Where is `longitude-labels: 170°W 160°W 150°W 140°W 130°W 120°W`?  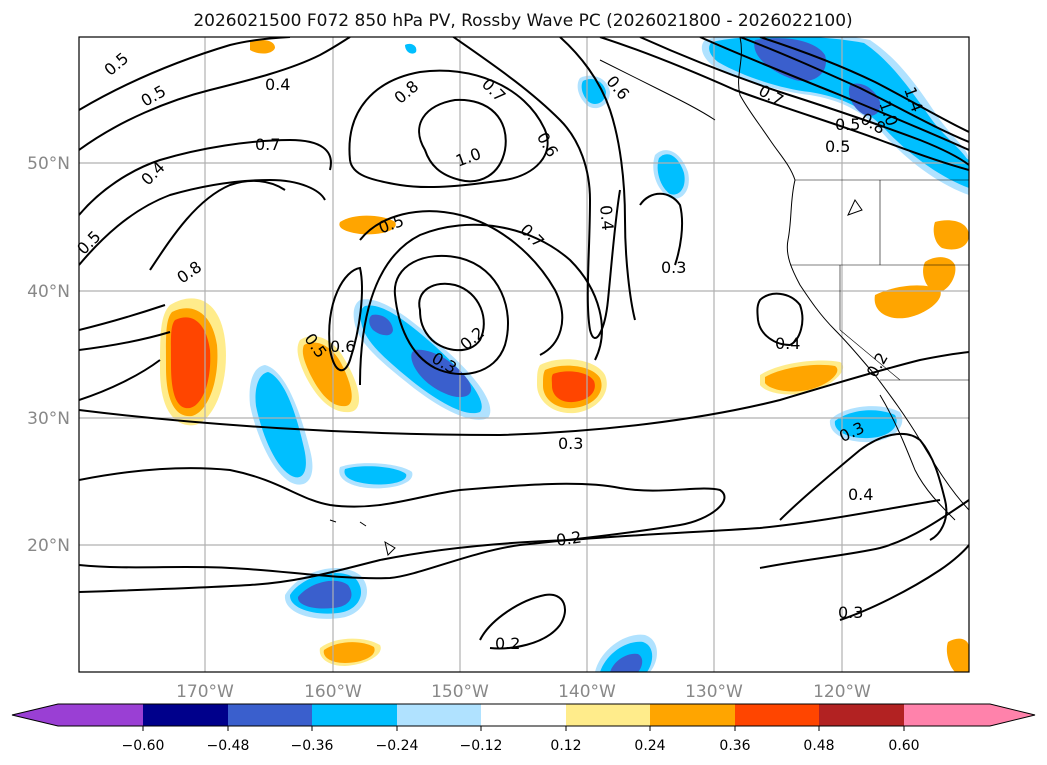
longitude-labels: 170°W 160°W 150°W 140°W 130°W 120°W is located at coordinates (523, 692).